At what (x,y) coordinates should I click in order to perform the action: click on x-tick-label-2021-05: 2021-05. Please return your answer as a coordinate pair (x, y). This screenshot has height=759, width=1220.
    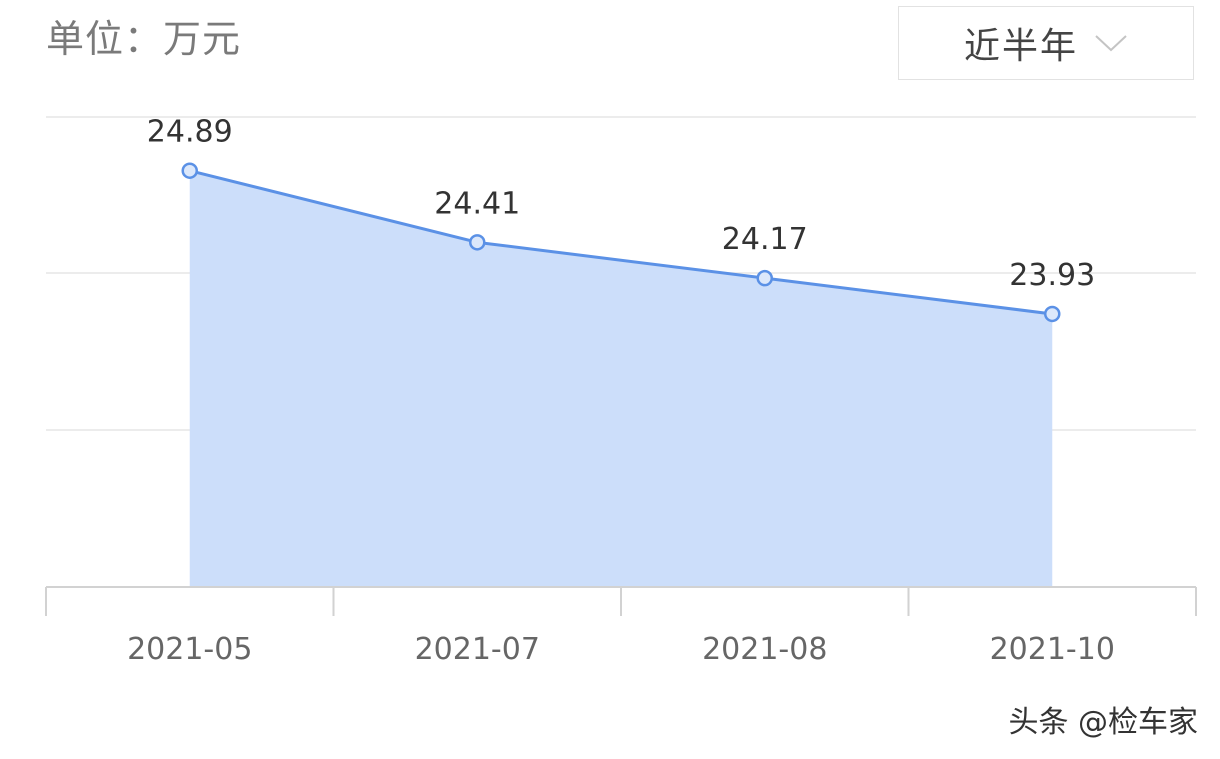
    Looking at the image, I should click on (189, 649).